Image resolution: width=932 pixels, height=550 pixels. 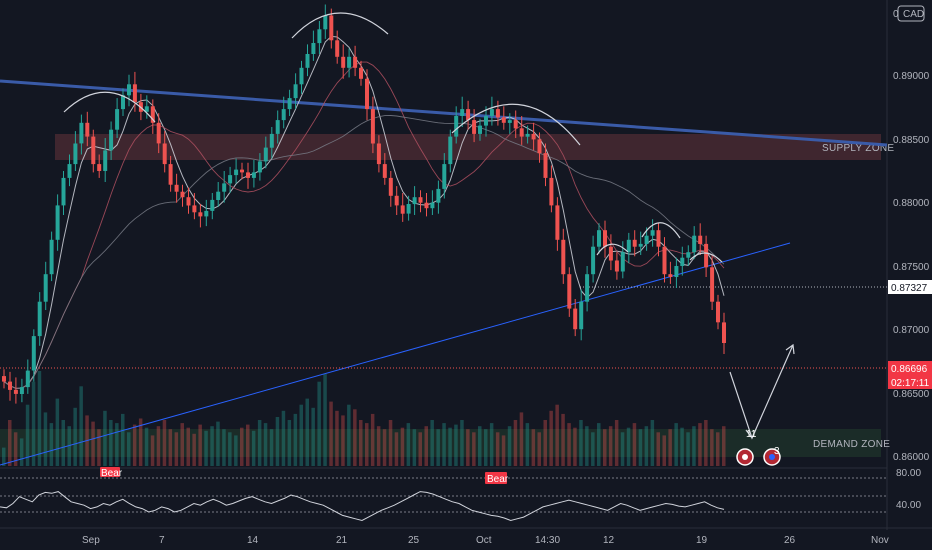 What do you see at coordinates (111, 473) in the screenshot?
I see `bear-marker-1: Bear` at bounding box center [111, 473].